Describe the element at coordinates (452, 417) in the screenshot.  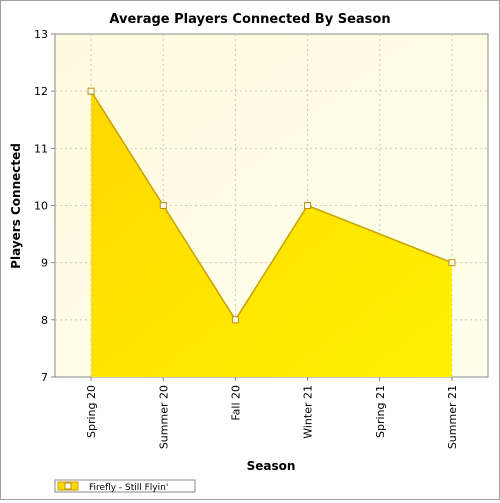
I see `x-tick-label: Summer 21` at that location.